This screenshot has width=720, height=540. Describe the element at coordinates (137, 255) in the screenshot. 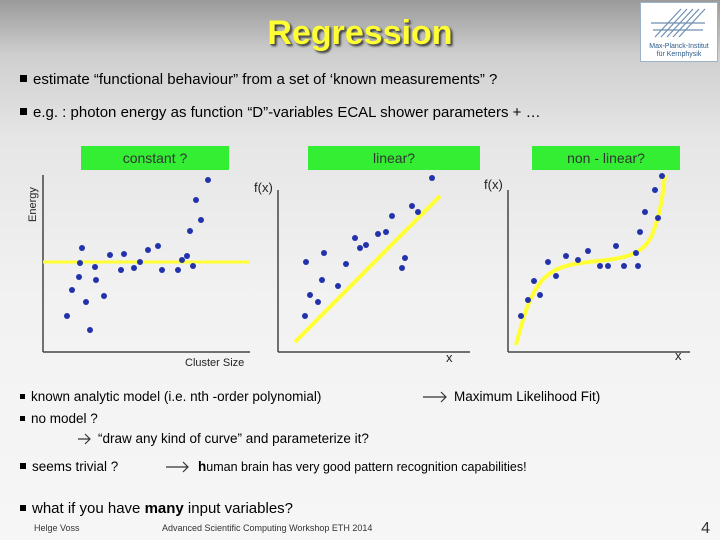

I see `plot1-points` at that location.